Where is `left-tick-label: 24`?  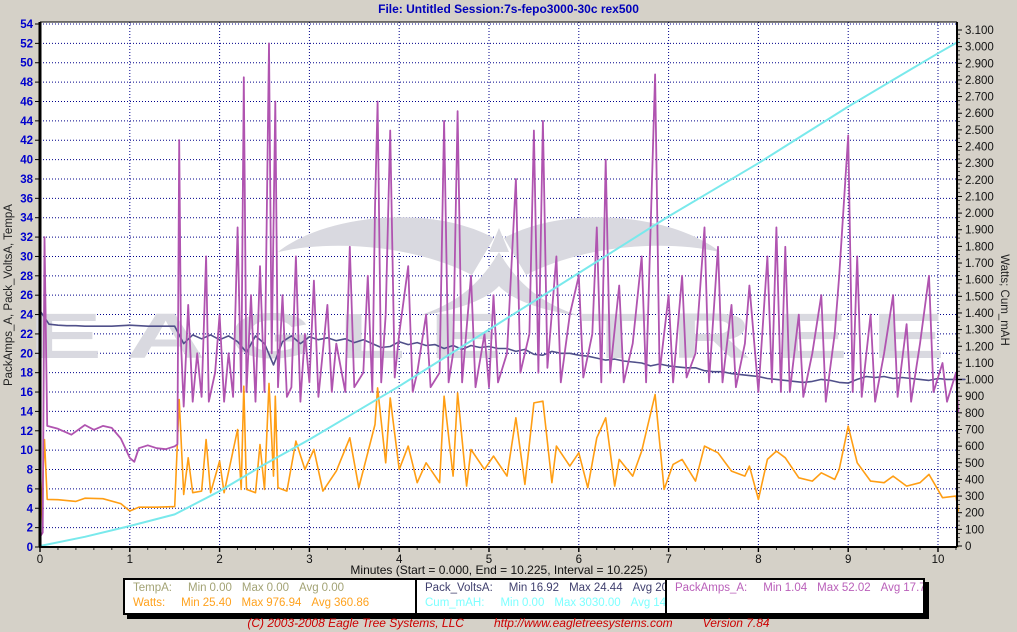 left-tick-label: 24 is located at coordinates (26, 316).